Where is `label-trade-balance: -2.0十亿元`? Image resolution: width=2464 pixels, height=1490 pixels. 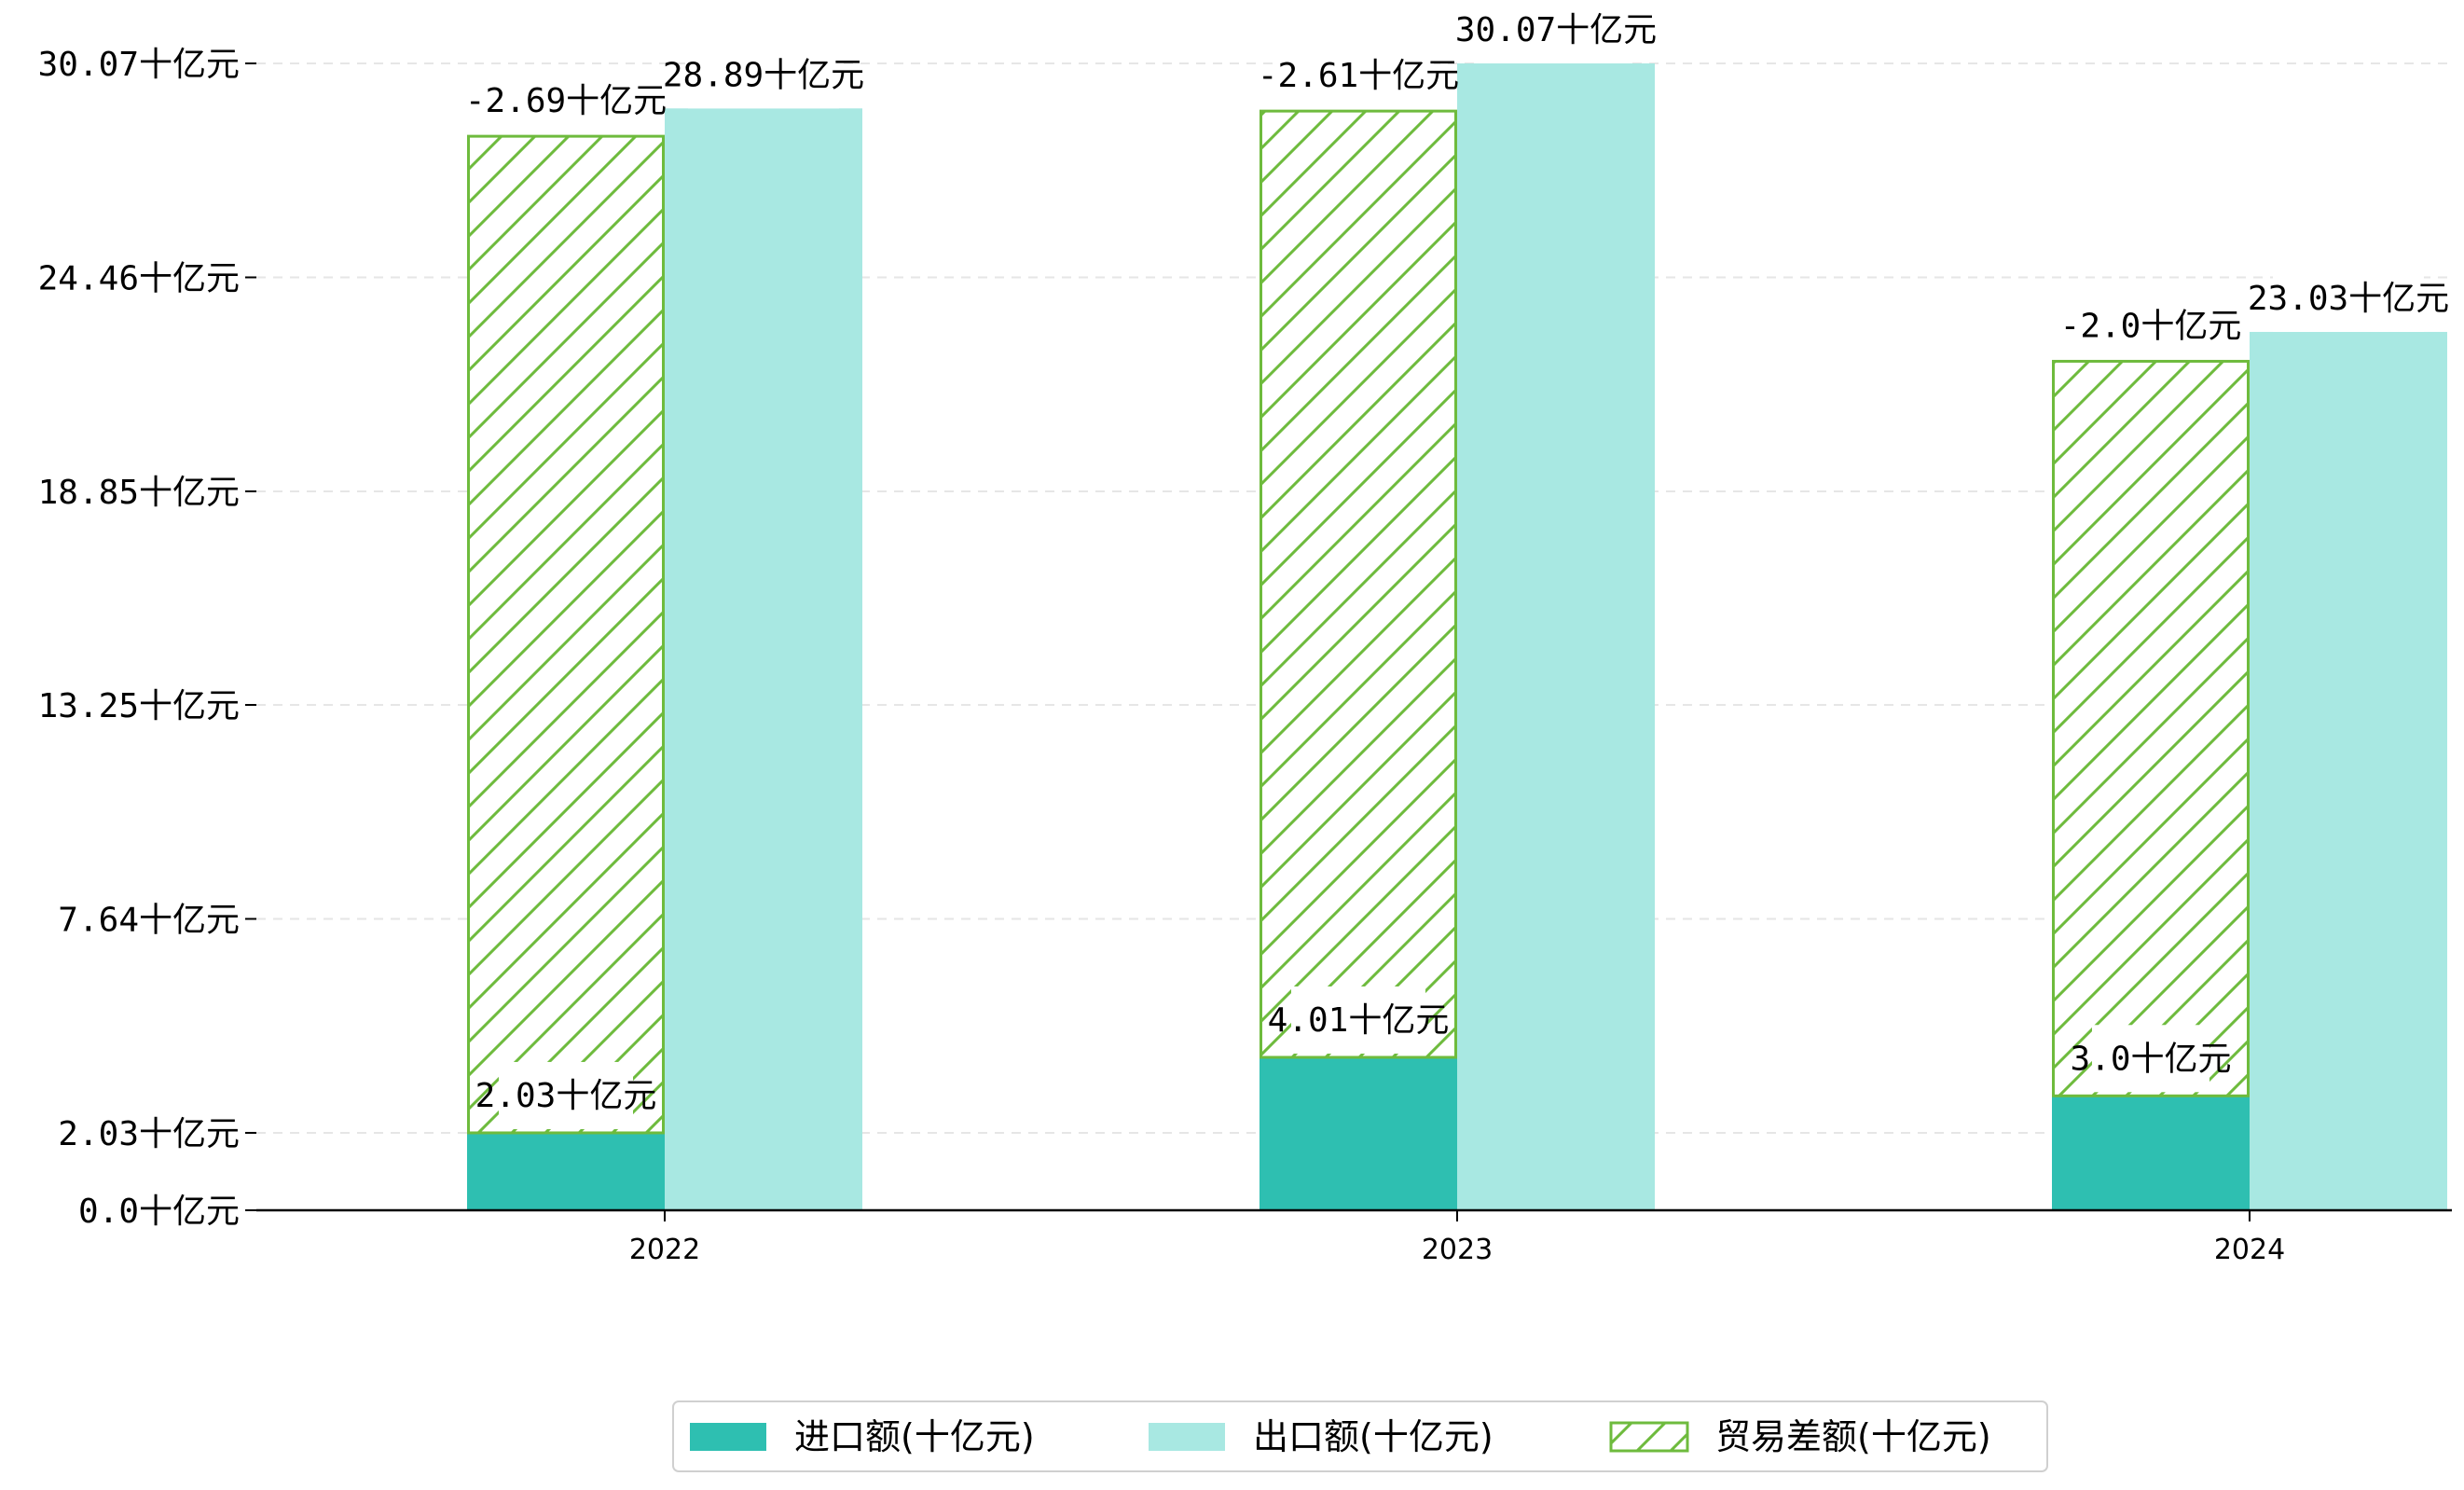 label-trade-balance: -2.0十亿元 is located at coordinates (2151, 326).